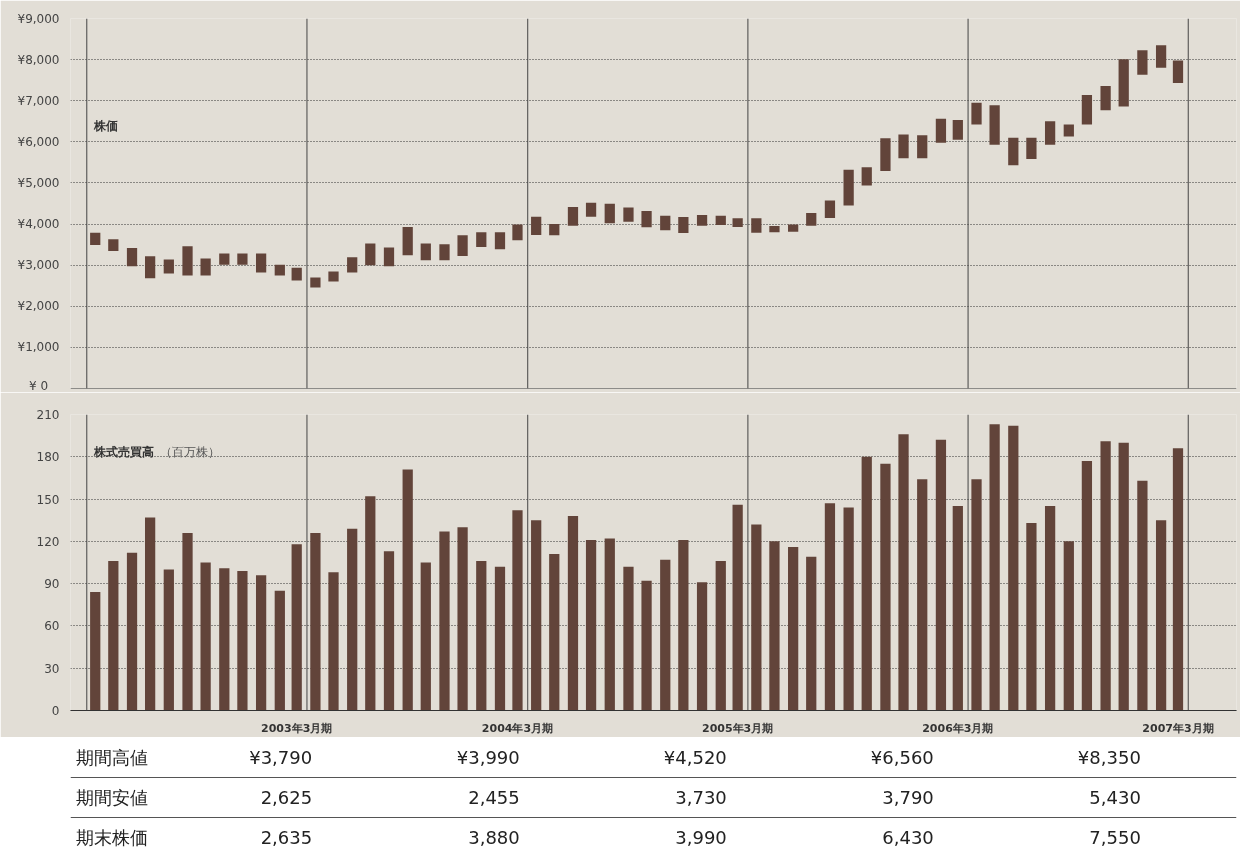 This screenshot has width=1244, height=855. I want to click on text: ¥4,520, so click(695, 757).